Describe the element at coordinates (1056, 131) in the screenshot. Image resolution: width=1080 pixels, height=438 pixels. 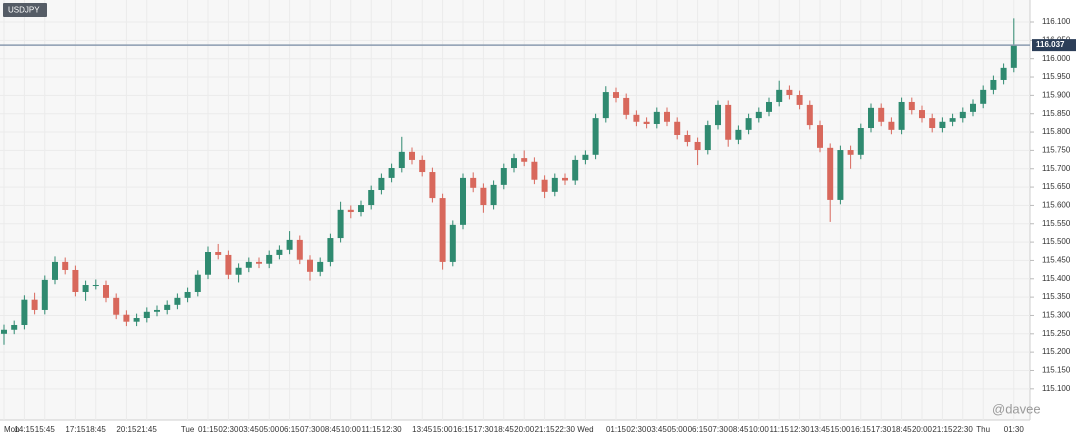
I see `y-tick-label: 115.800` at that location.